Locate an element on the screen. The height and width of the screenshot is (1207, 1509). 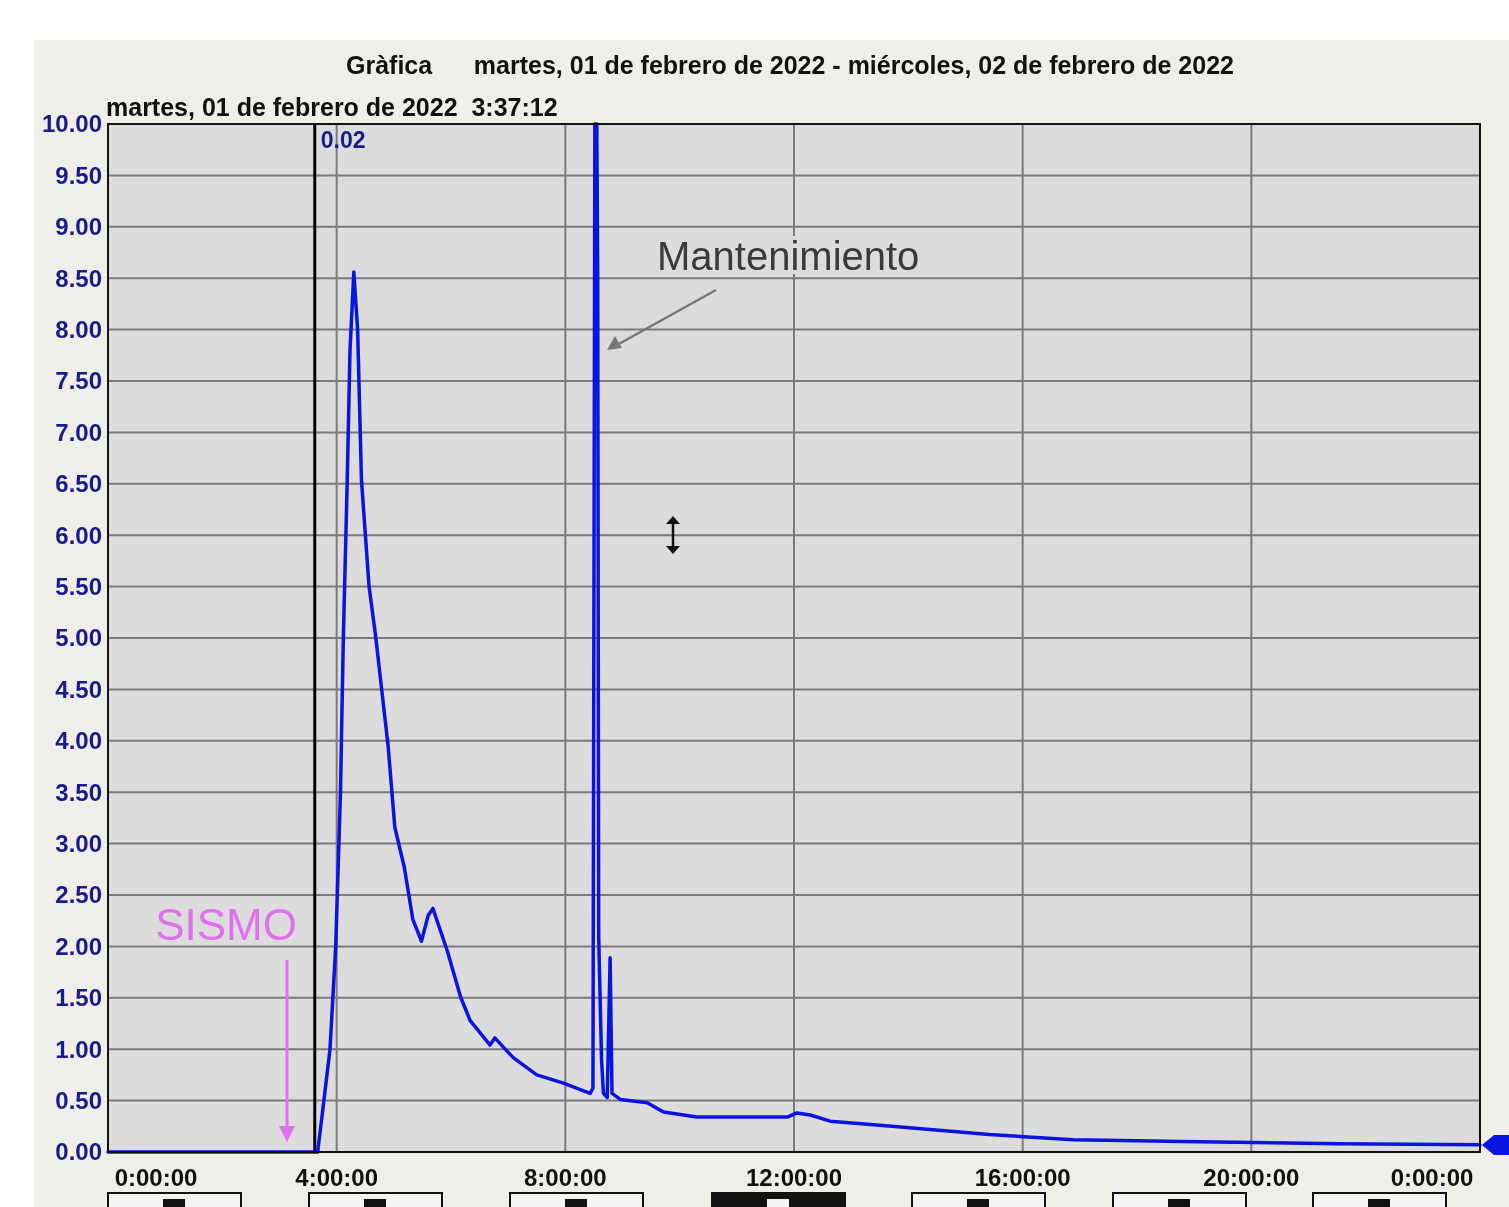
y-tick-label: 2.00 is located at coordinates (78, 946).